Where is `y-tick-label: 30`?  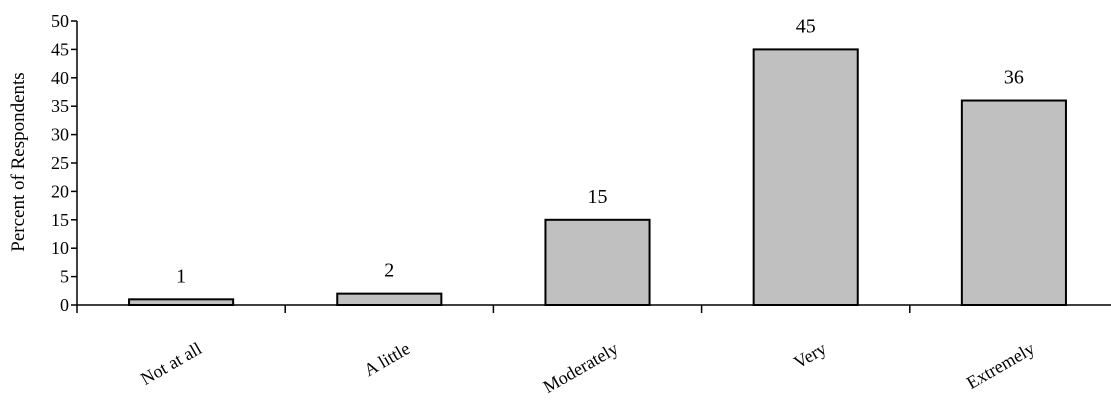 y-tick-label: 30 is located at coordinates (60, 135).